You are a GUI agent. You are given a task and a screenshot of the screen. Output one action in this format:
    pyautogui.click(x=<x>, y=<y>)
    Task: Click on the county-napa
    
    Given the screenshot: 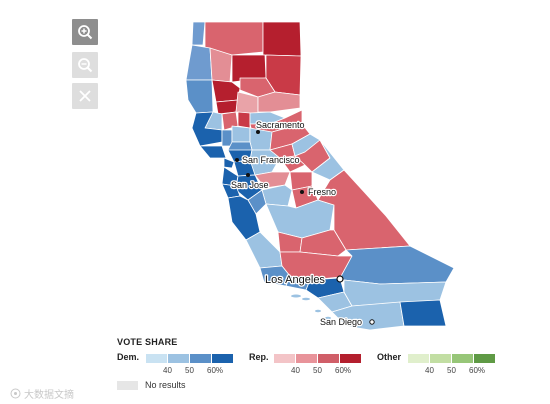 What is the action you would take?
    pyautogui.click(x=227, y=138)
    